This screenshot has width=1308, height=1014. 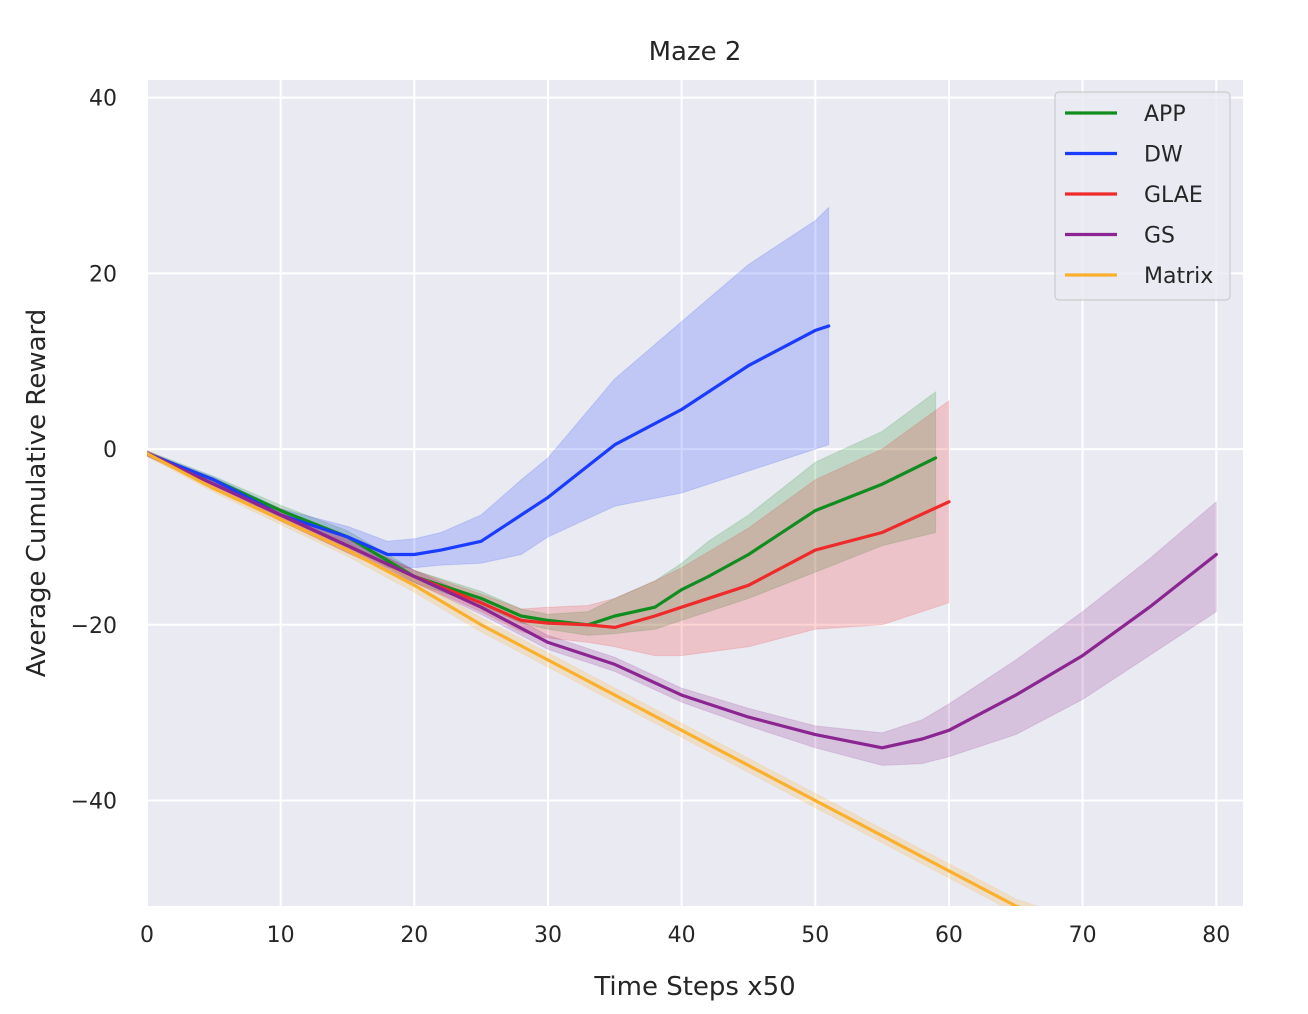 I want to click on series-line-dw, so click(x=489, y=440).